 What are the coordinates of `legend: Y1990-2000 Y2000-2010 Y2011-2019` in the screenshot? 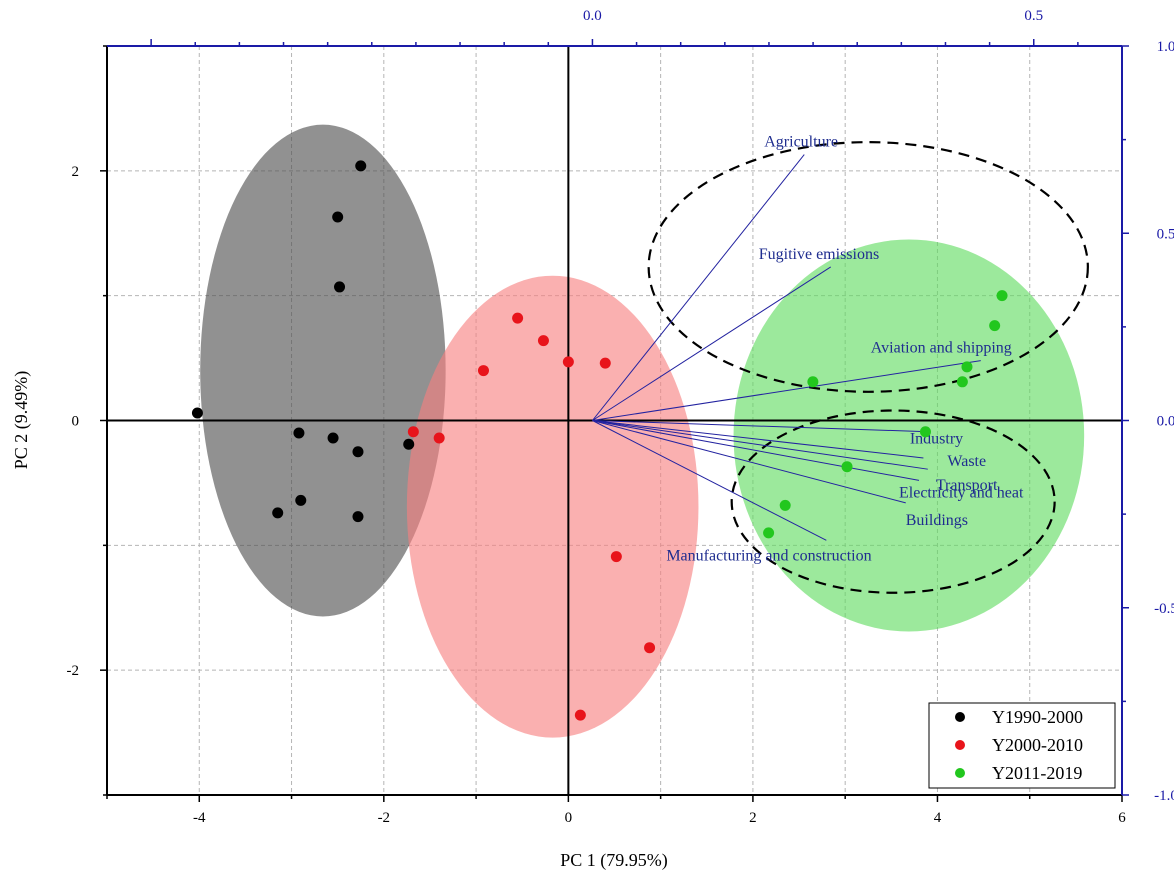 It's located at (1022, 745).